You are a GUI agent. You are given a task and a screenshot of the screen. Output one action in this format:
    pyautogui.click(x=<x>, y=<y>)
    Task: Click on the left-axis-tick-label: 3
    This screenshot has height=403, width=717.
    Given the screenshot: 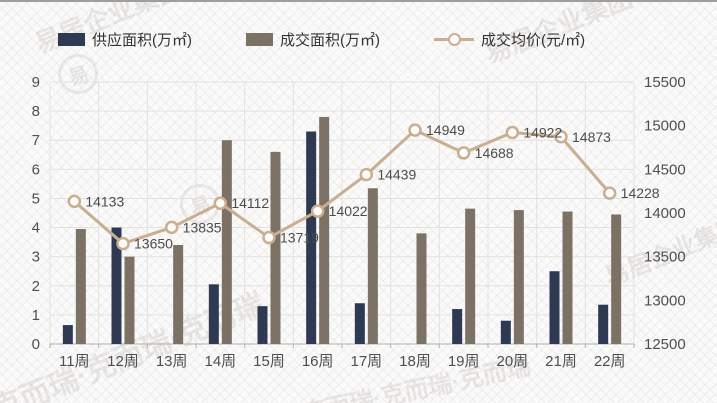 What is the action you would take?
    pyautogui.click(x=36, y=257)
    